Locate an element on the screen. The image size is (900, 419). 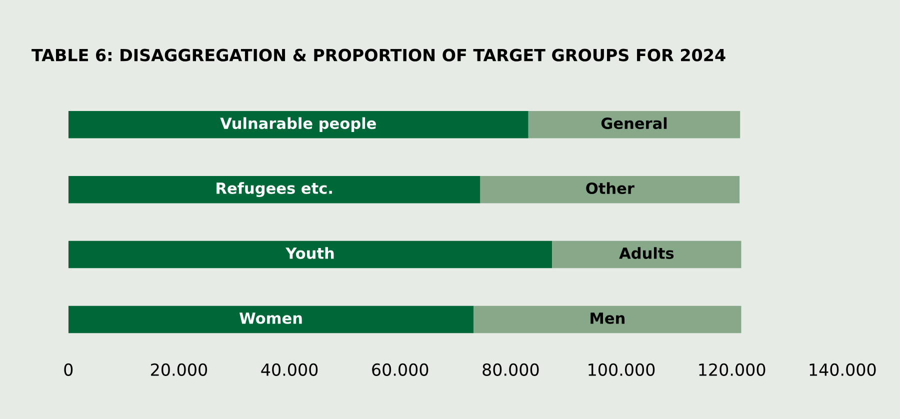
data-label: Women is located at coordinates (271, 318).